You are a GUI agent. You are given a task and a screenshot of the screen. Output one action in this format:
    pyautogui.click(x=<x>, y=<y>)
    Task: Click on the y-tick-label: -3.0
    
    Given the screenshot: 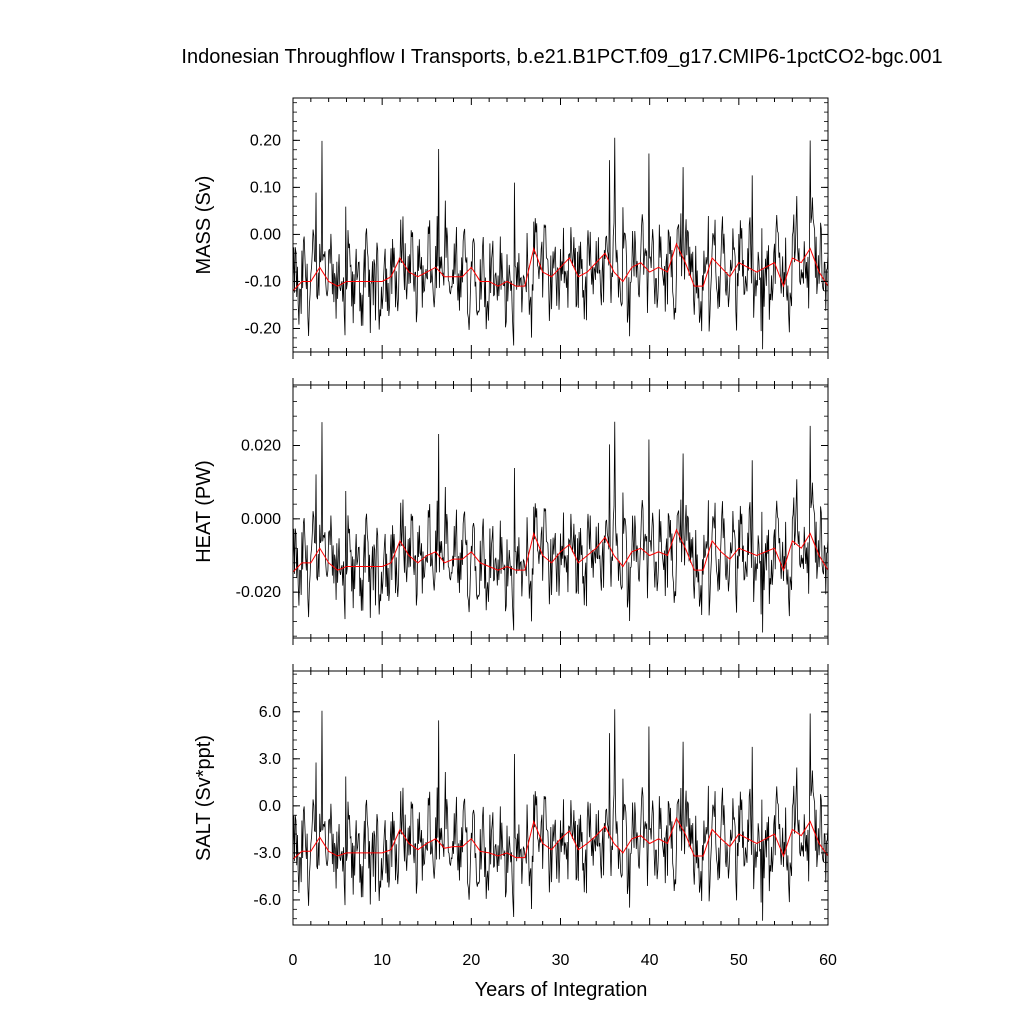 What is the action you would take?
    pyautogui.click(x=267, y=853)
    